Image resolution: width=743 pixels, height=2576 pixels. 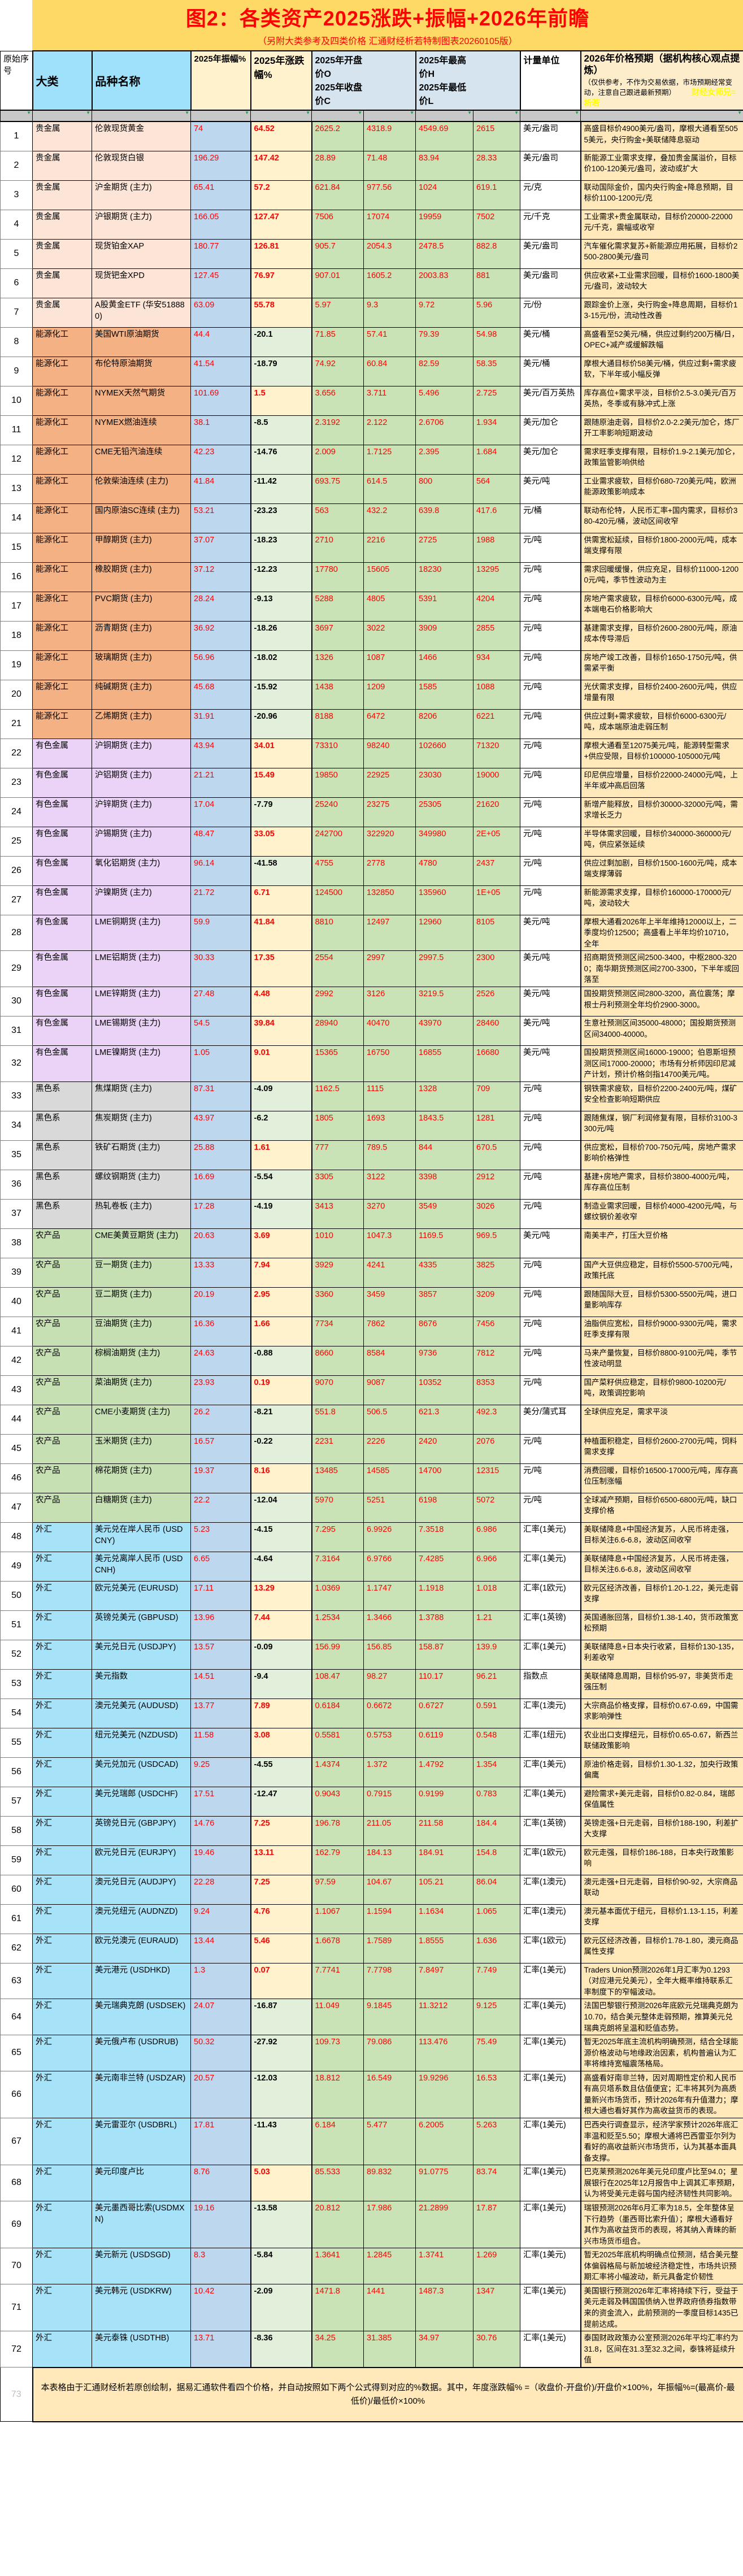 I want to click on open-price-cell: 621.84, so click(x=337, y=195).